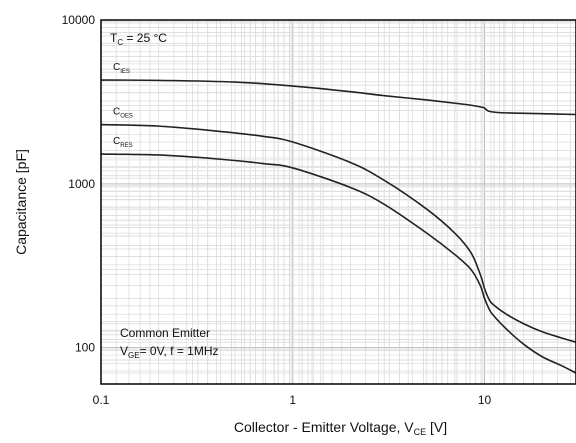 This screenshot has height=443, width=576. Describe the element at coordinates (485, 400) in the screenshot. I see `x-tick-label: 10` at that location.